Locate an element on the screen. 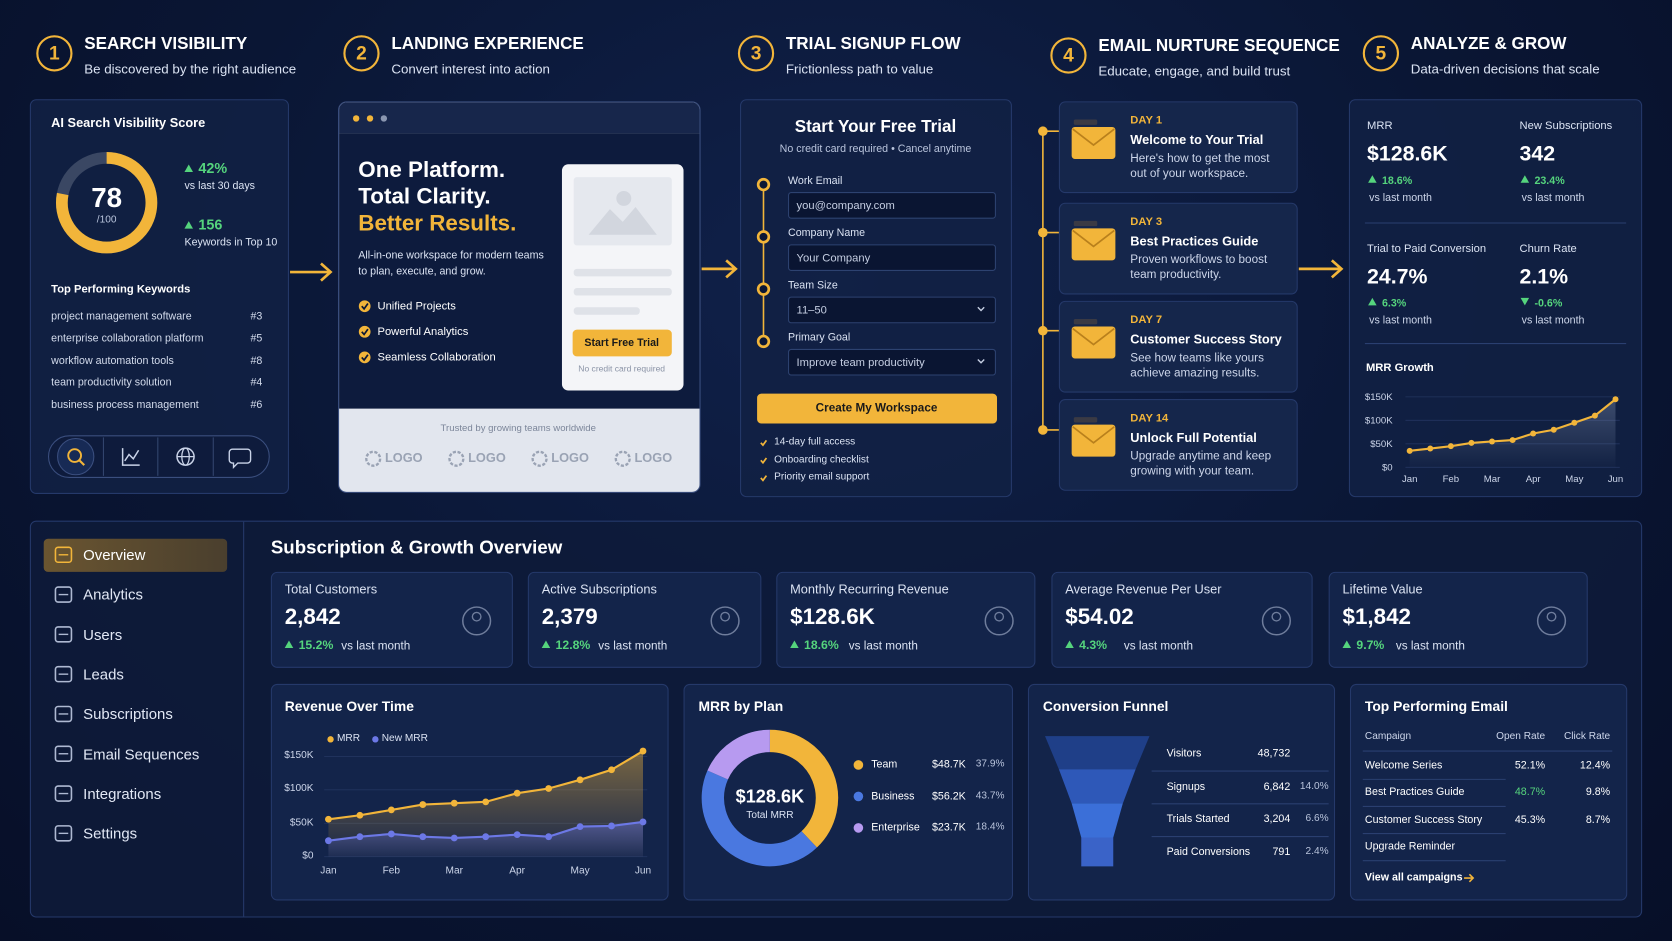  metric-label: MRR is located at coordinates (1380, 126).